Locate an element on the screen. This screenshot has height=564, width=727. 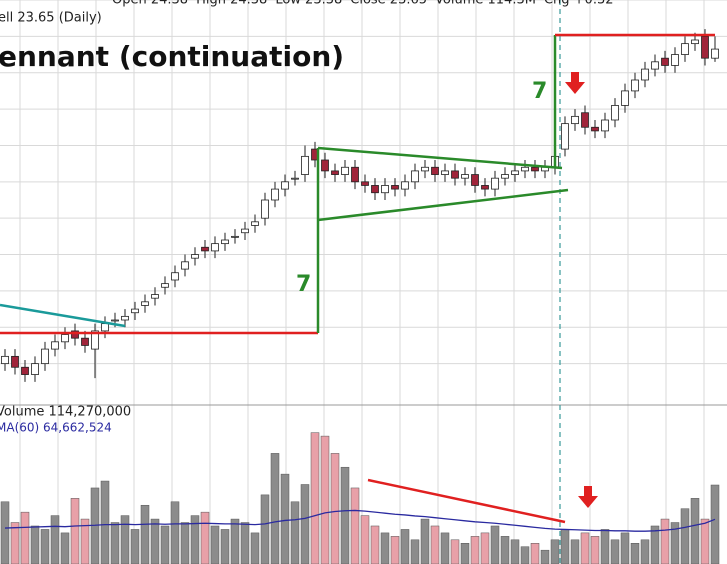
annotation: 7 is located at coordinates (539, 91).